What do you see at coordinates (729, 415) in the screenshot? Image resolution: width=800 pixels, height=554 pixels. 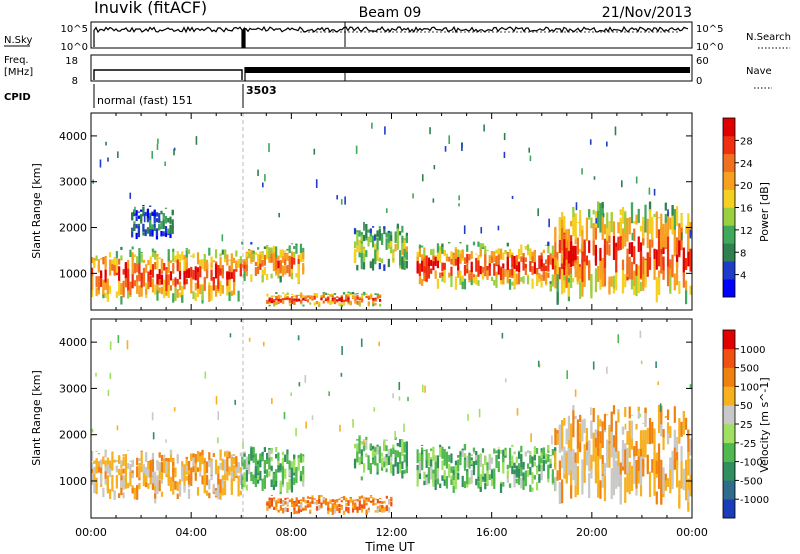 I see `colorbar-swatch` at bounding box center [729, 415].